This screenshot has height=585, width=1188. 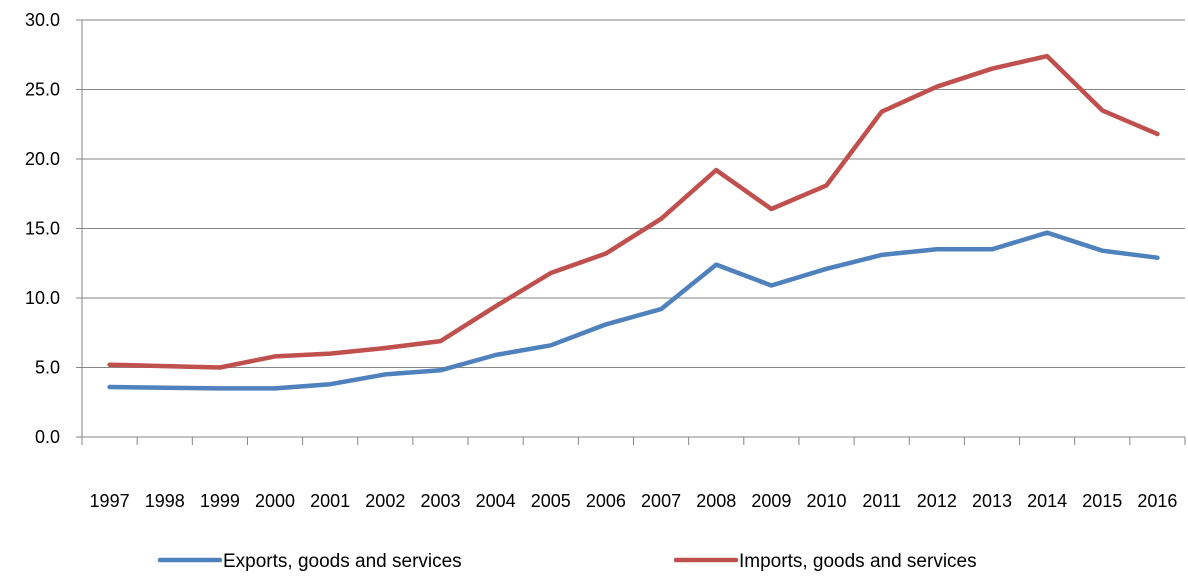 I want to click on legend-label: Exports, goods and services, so click(x=342, y=561).